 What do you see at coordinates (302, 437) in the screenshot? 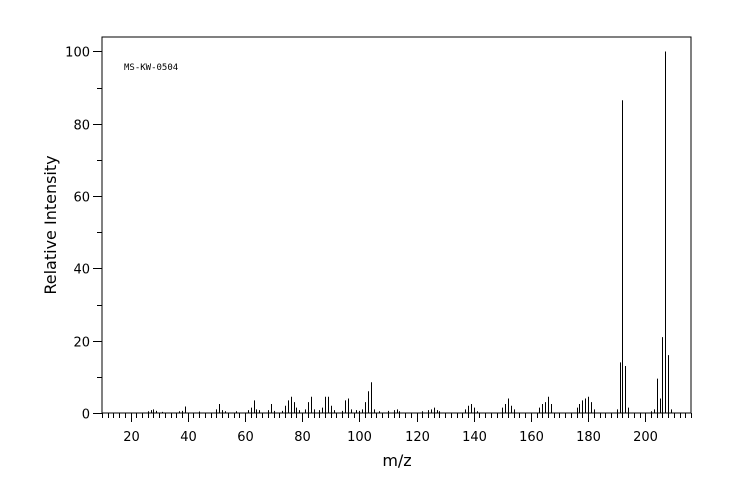
I see `x-tick-label: 80` at bounding box center [302, 437].